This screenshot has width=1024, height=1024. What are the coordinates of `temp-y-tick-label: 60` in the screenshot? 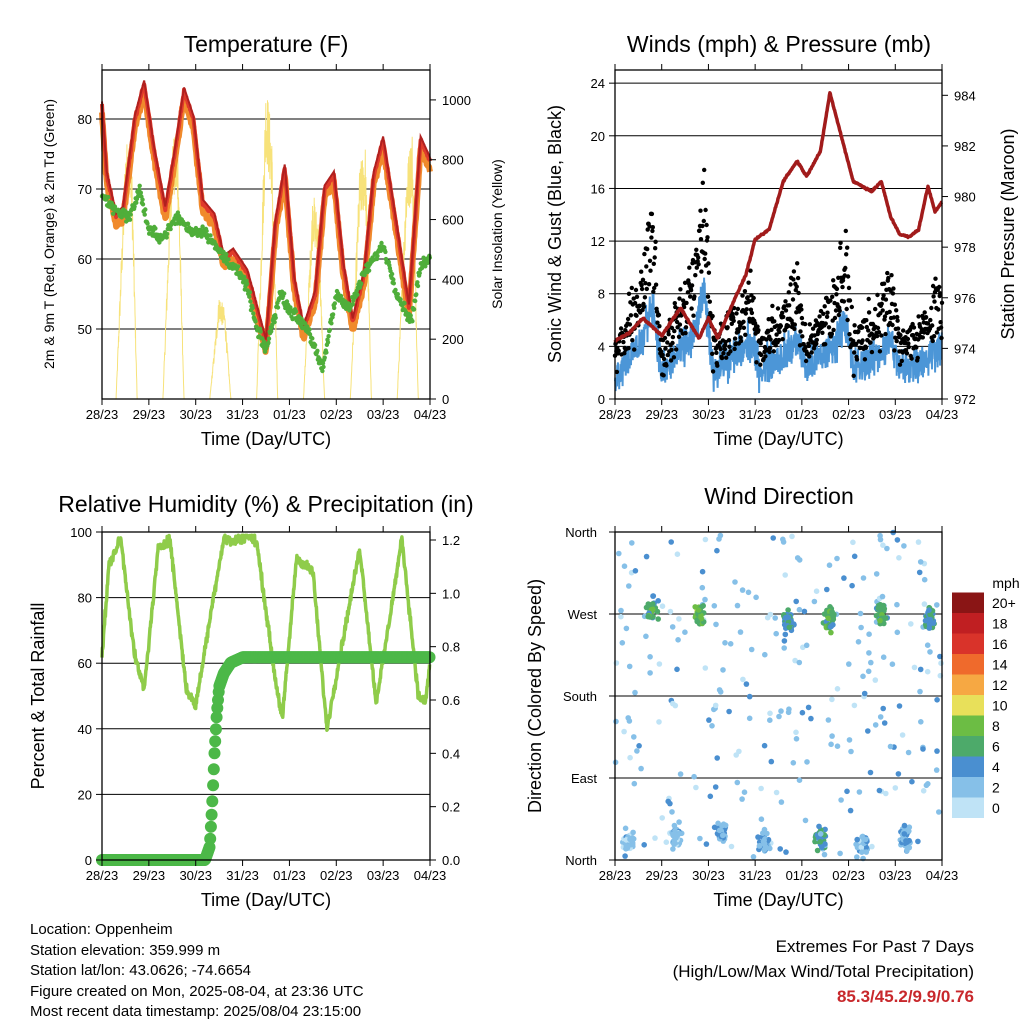 It's located at (85, 259).